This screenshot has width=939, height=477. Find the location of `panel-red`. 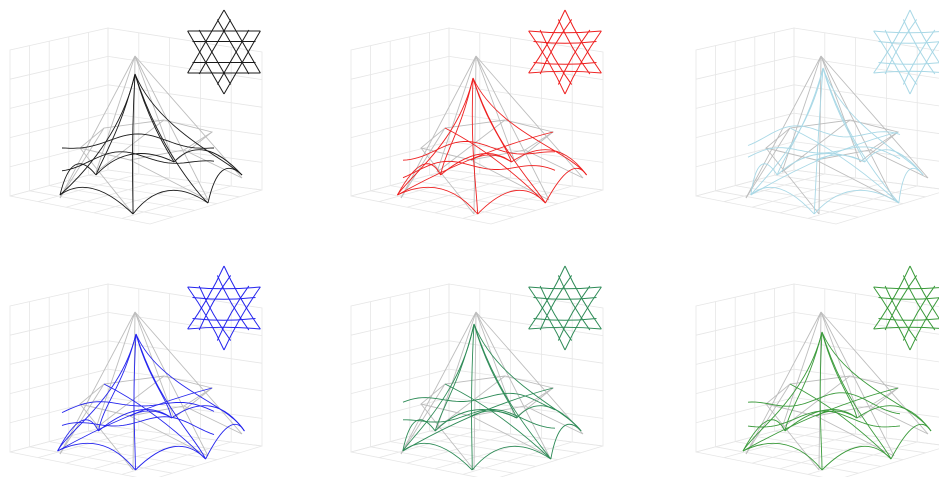

panel-red is located at coordinates (477, 117).